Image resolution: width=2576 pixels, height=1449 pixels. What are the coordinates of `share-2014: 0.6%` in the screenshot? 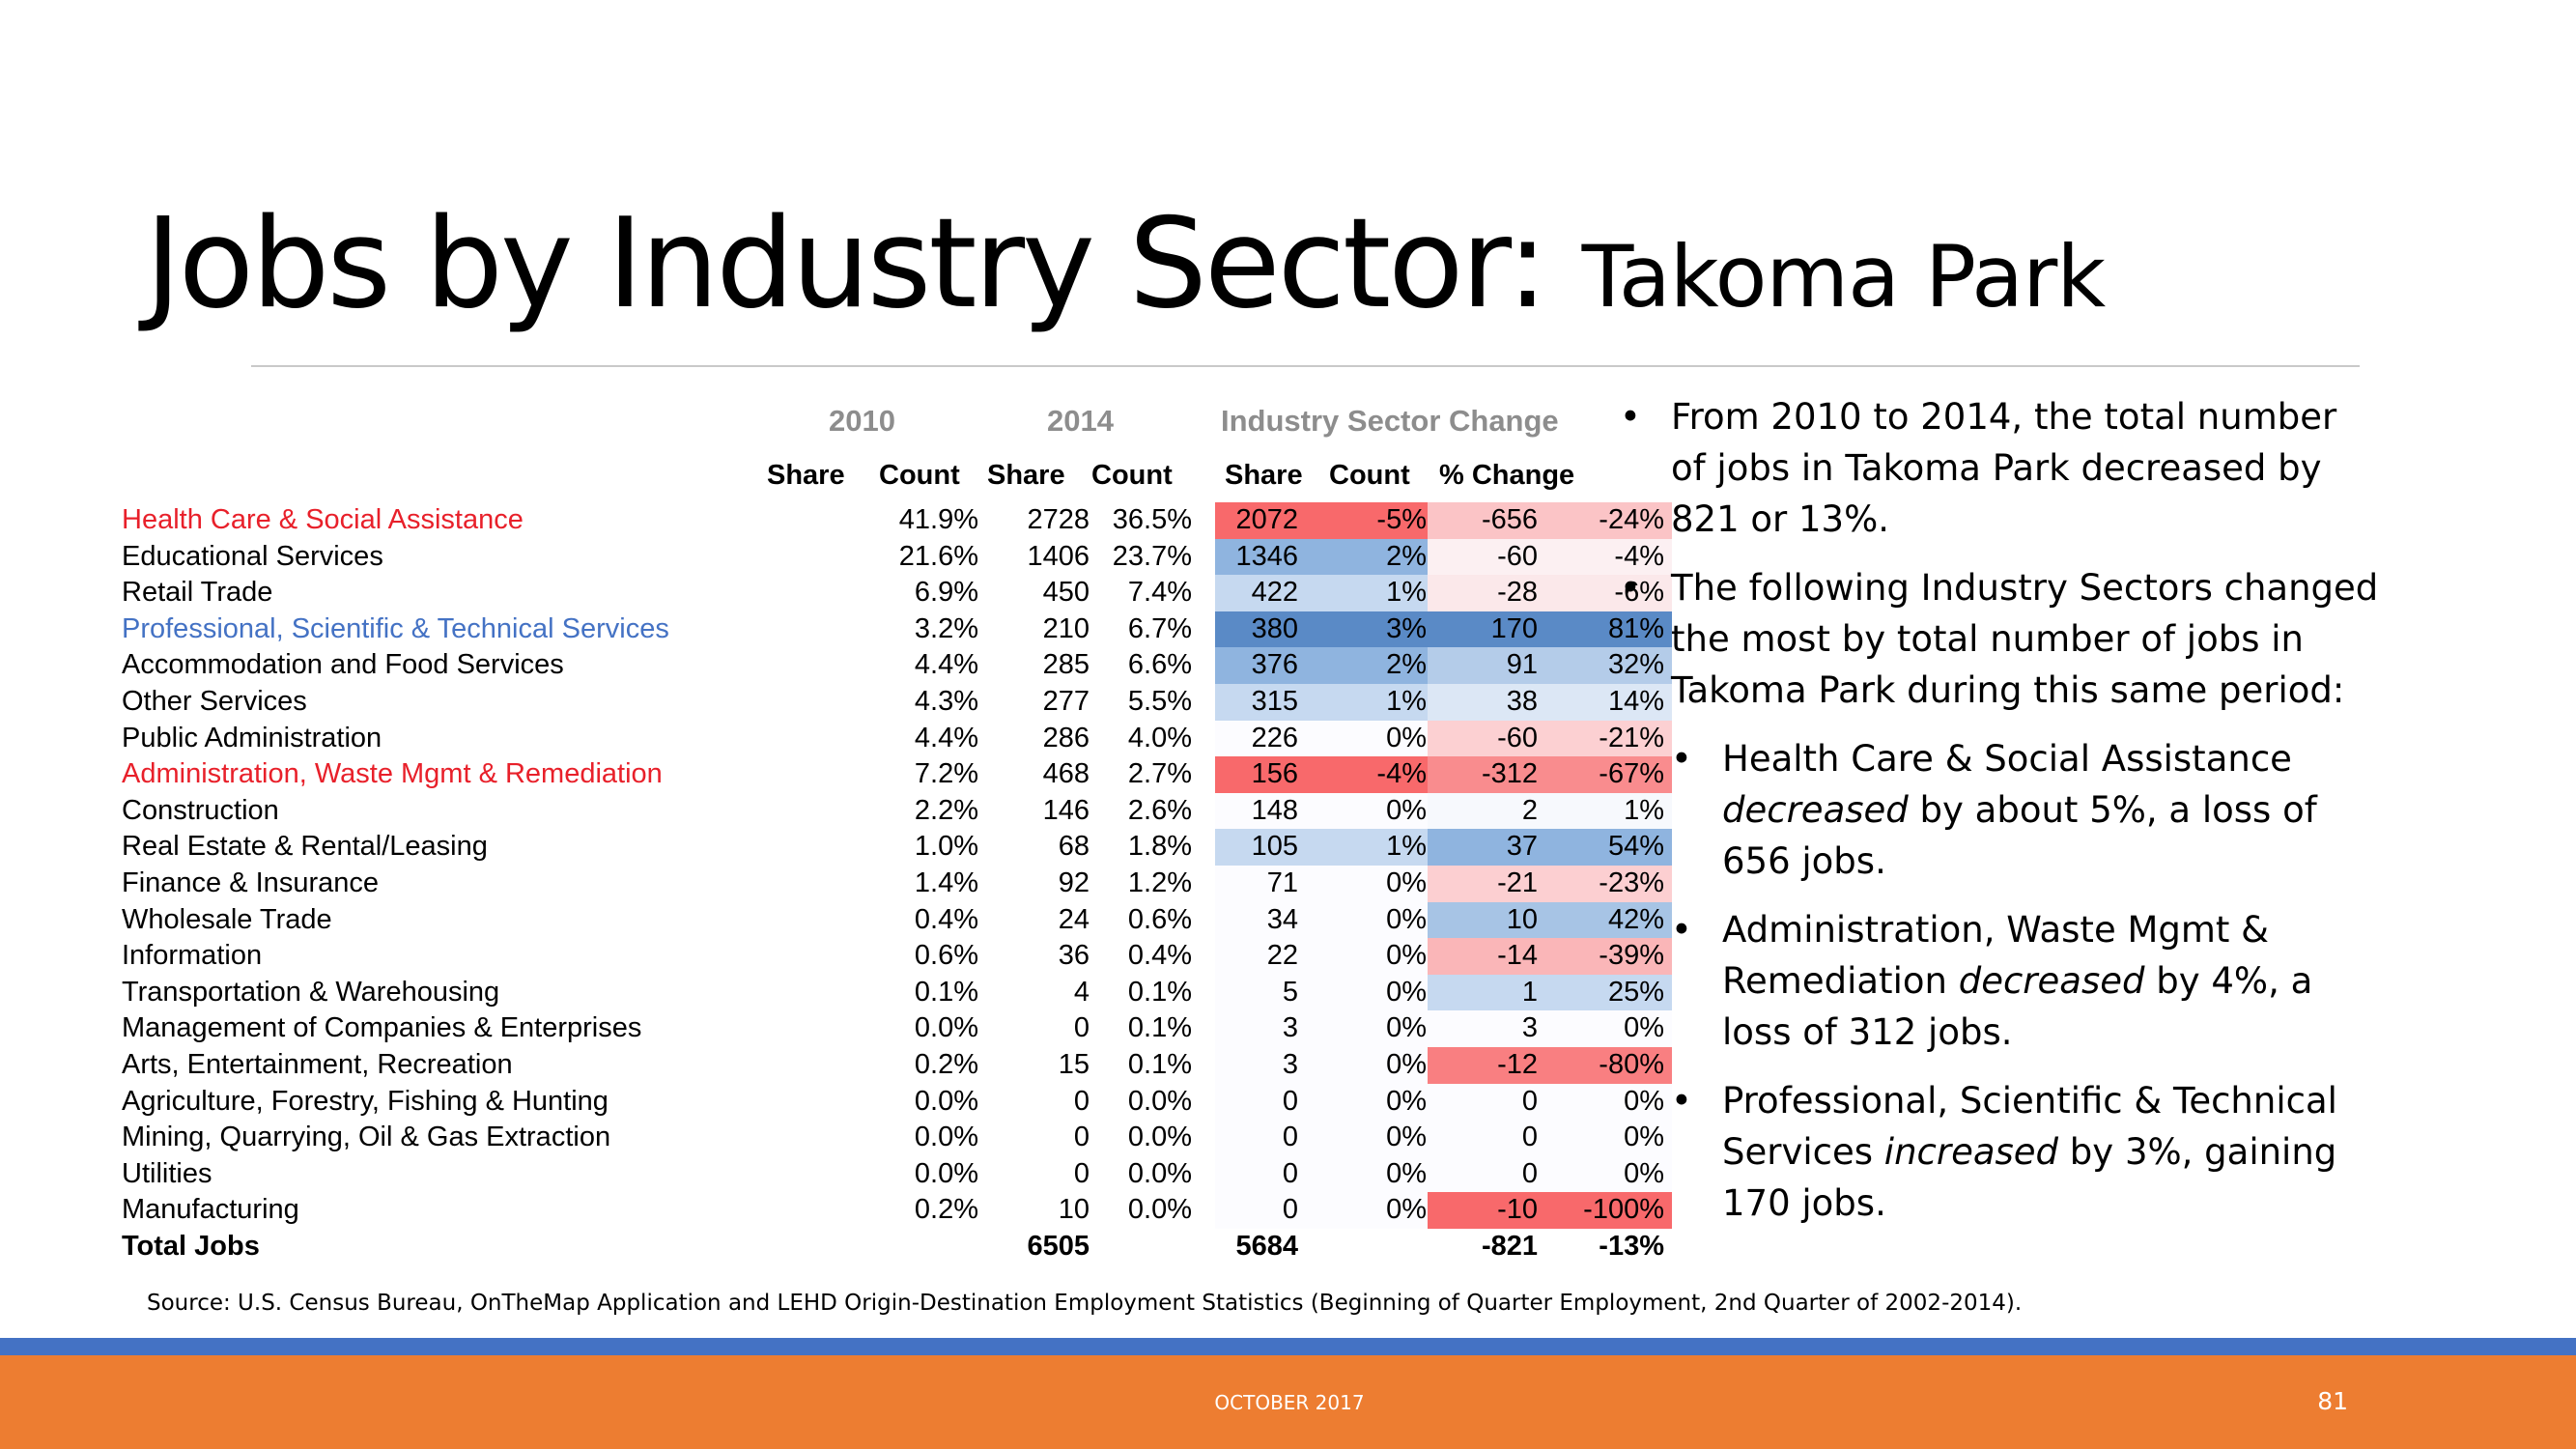 It's located at (1159, 919).